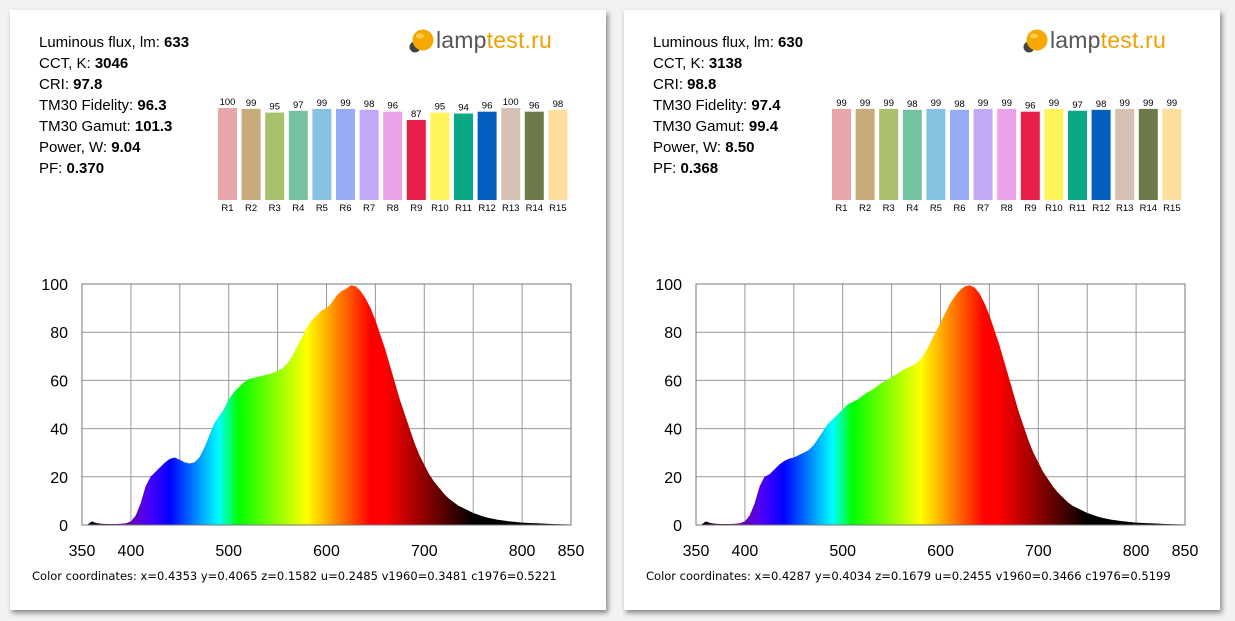 The image size is (1235, 621). Describe the element at coordinates (416, 208) in the screenshot. I see `cri-index-label: R9` at that location.